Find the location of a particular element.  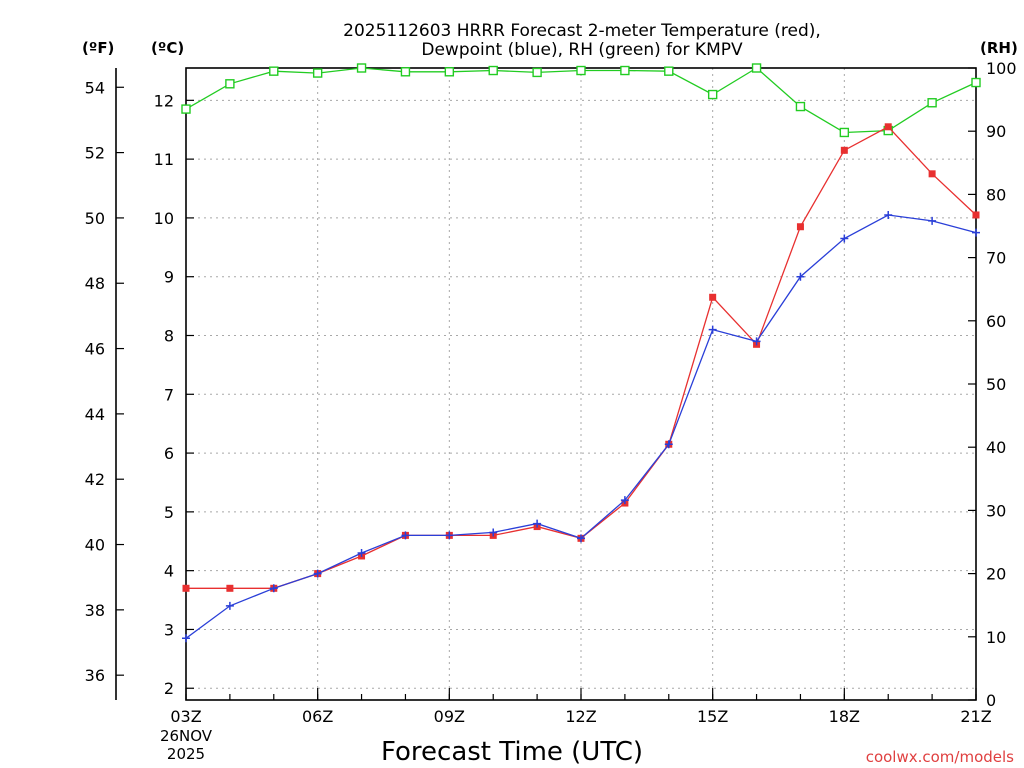

time-tick-label: 09Z is located at coordinates (449, 716).